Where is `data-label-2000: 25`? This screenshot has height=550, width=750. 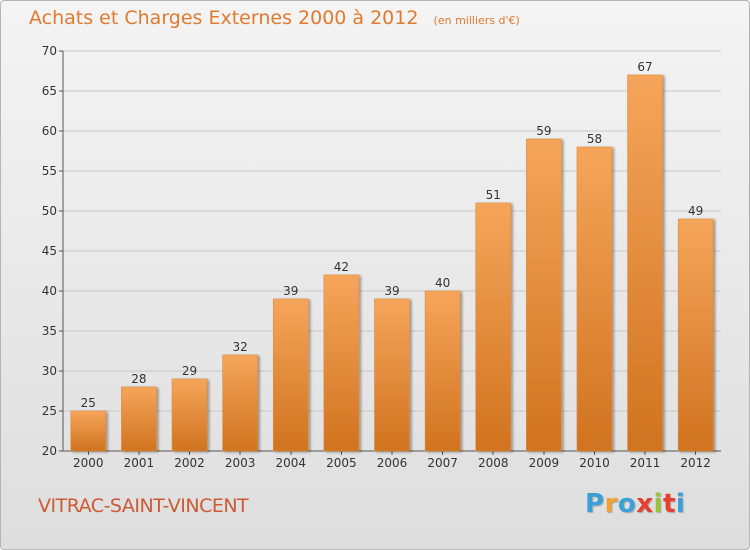
data-label-2000: 25 is located at coordinates (88, 403).